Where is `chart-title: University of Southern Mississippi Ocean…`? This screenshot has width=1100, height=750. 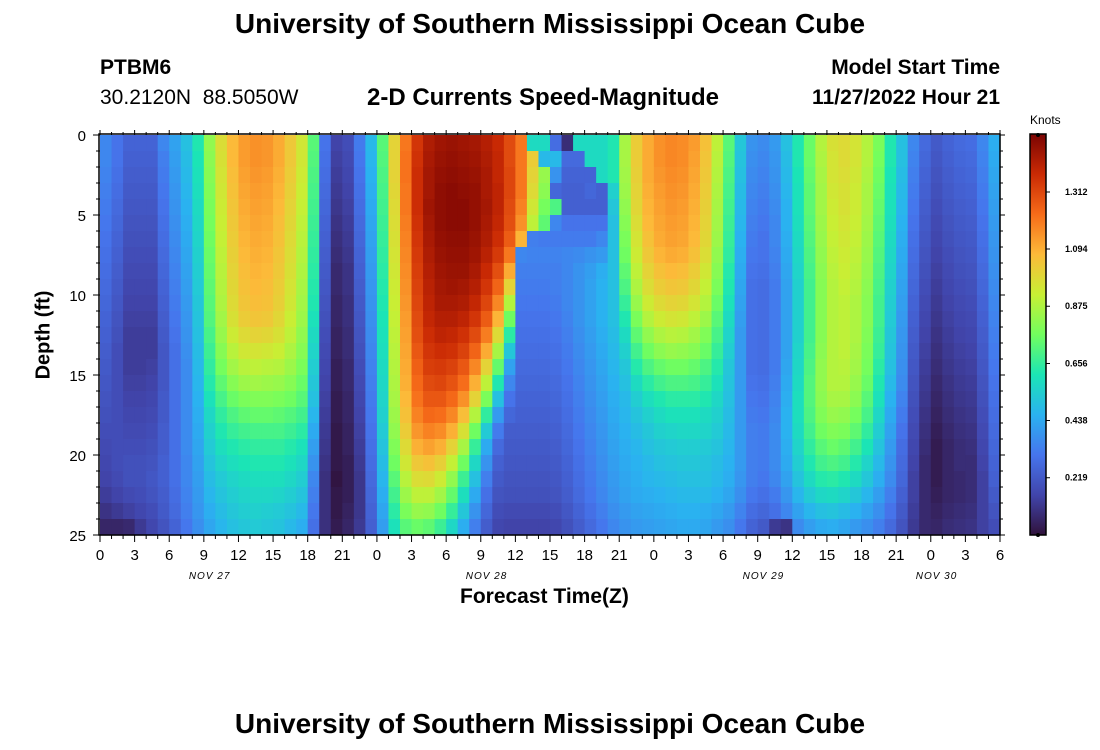 chart-title: University of Southern Mississippi Ocean… is located at coordinates (550, 23).